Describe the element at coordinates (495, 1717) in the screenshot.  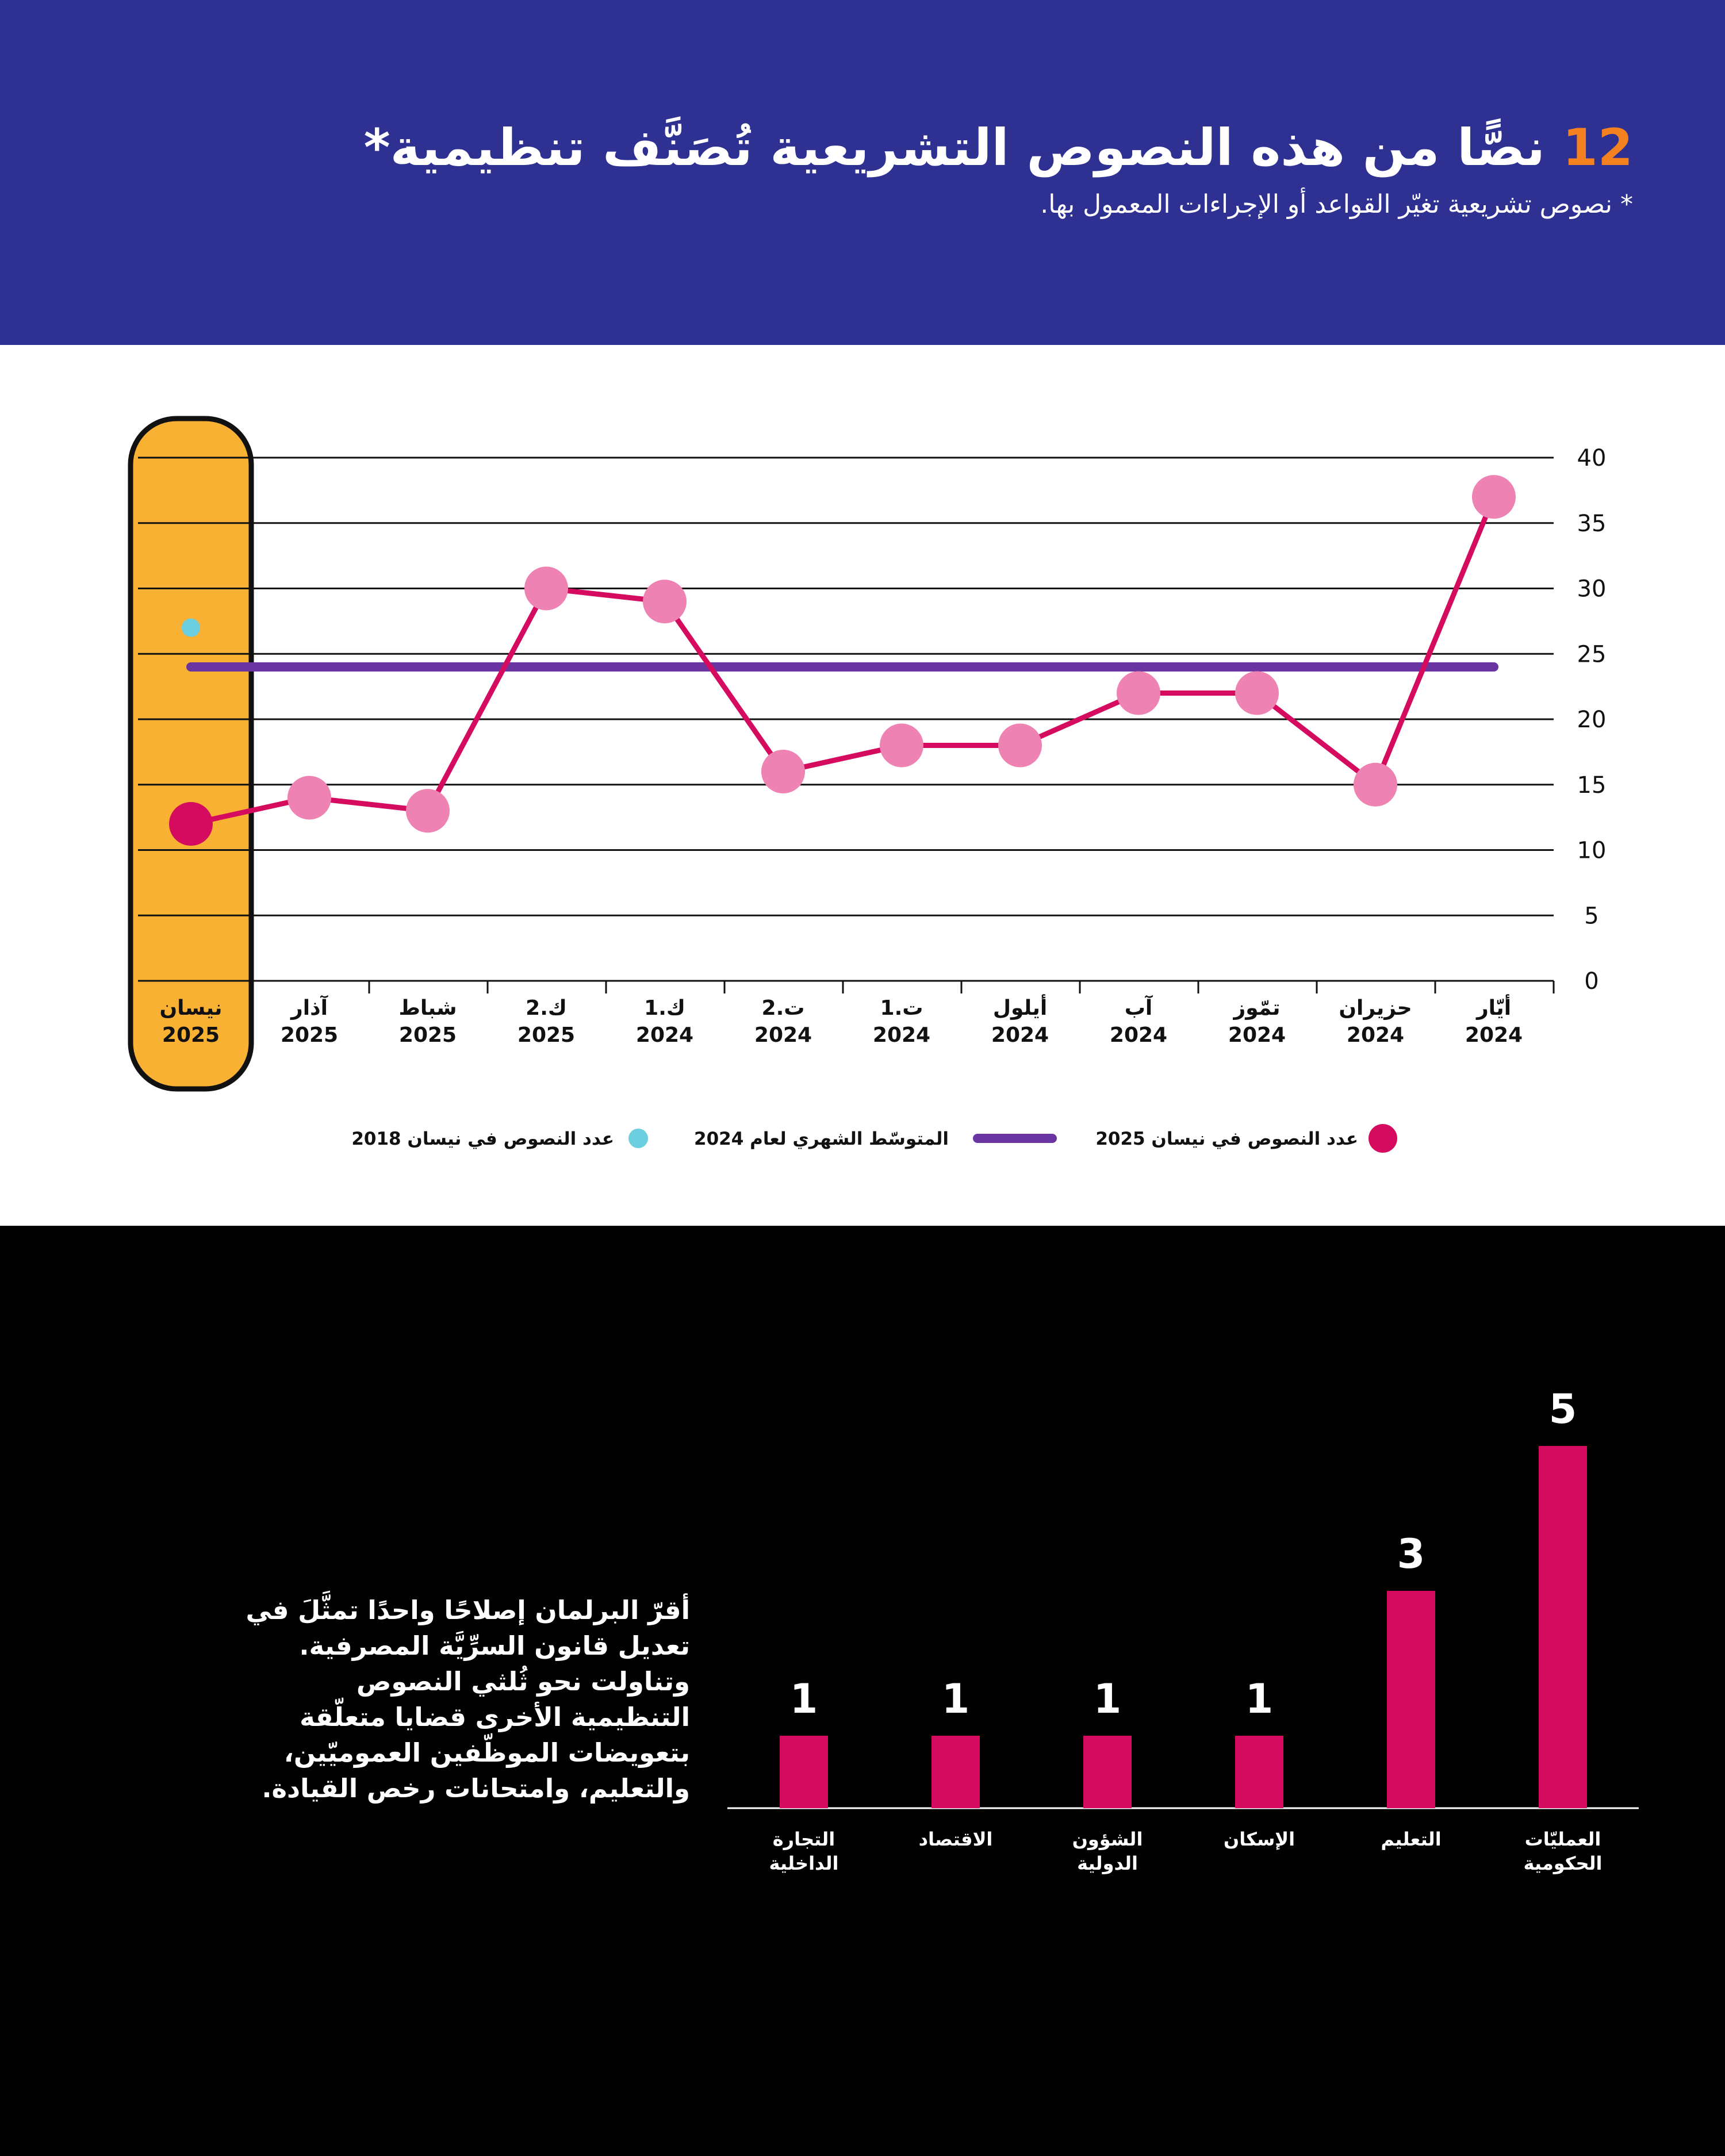
I see `summary-line: التنظيمية الأخرى قضايا متعلّقة` at that location.